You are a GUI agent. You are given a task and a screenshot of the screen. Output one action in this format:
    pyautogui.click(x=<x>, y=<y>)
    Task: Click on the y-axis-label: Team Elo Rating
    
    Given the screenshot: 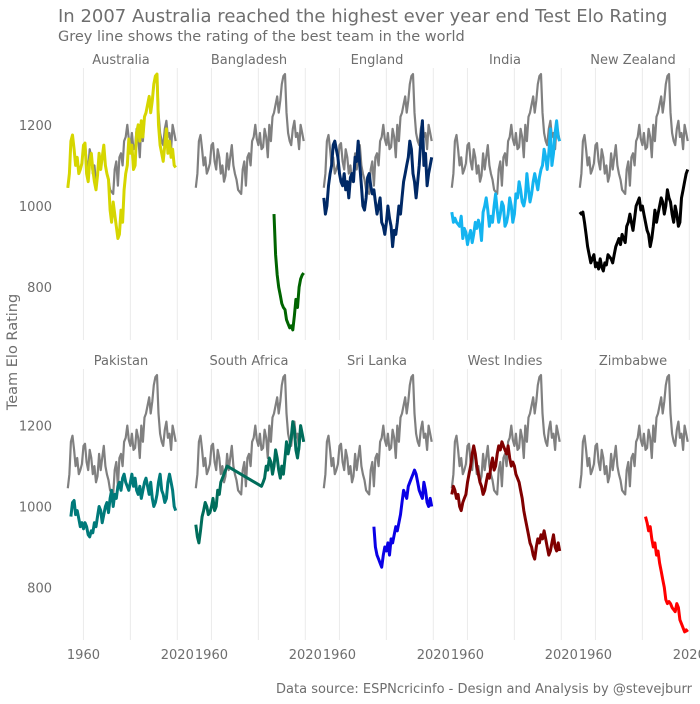 What is the action you would take?
    pyautogui.click(x=13, y=352)
    